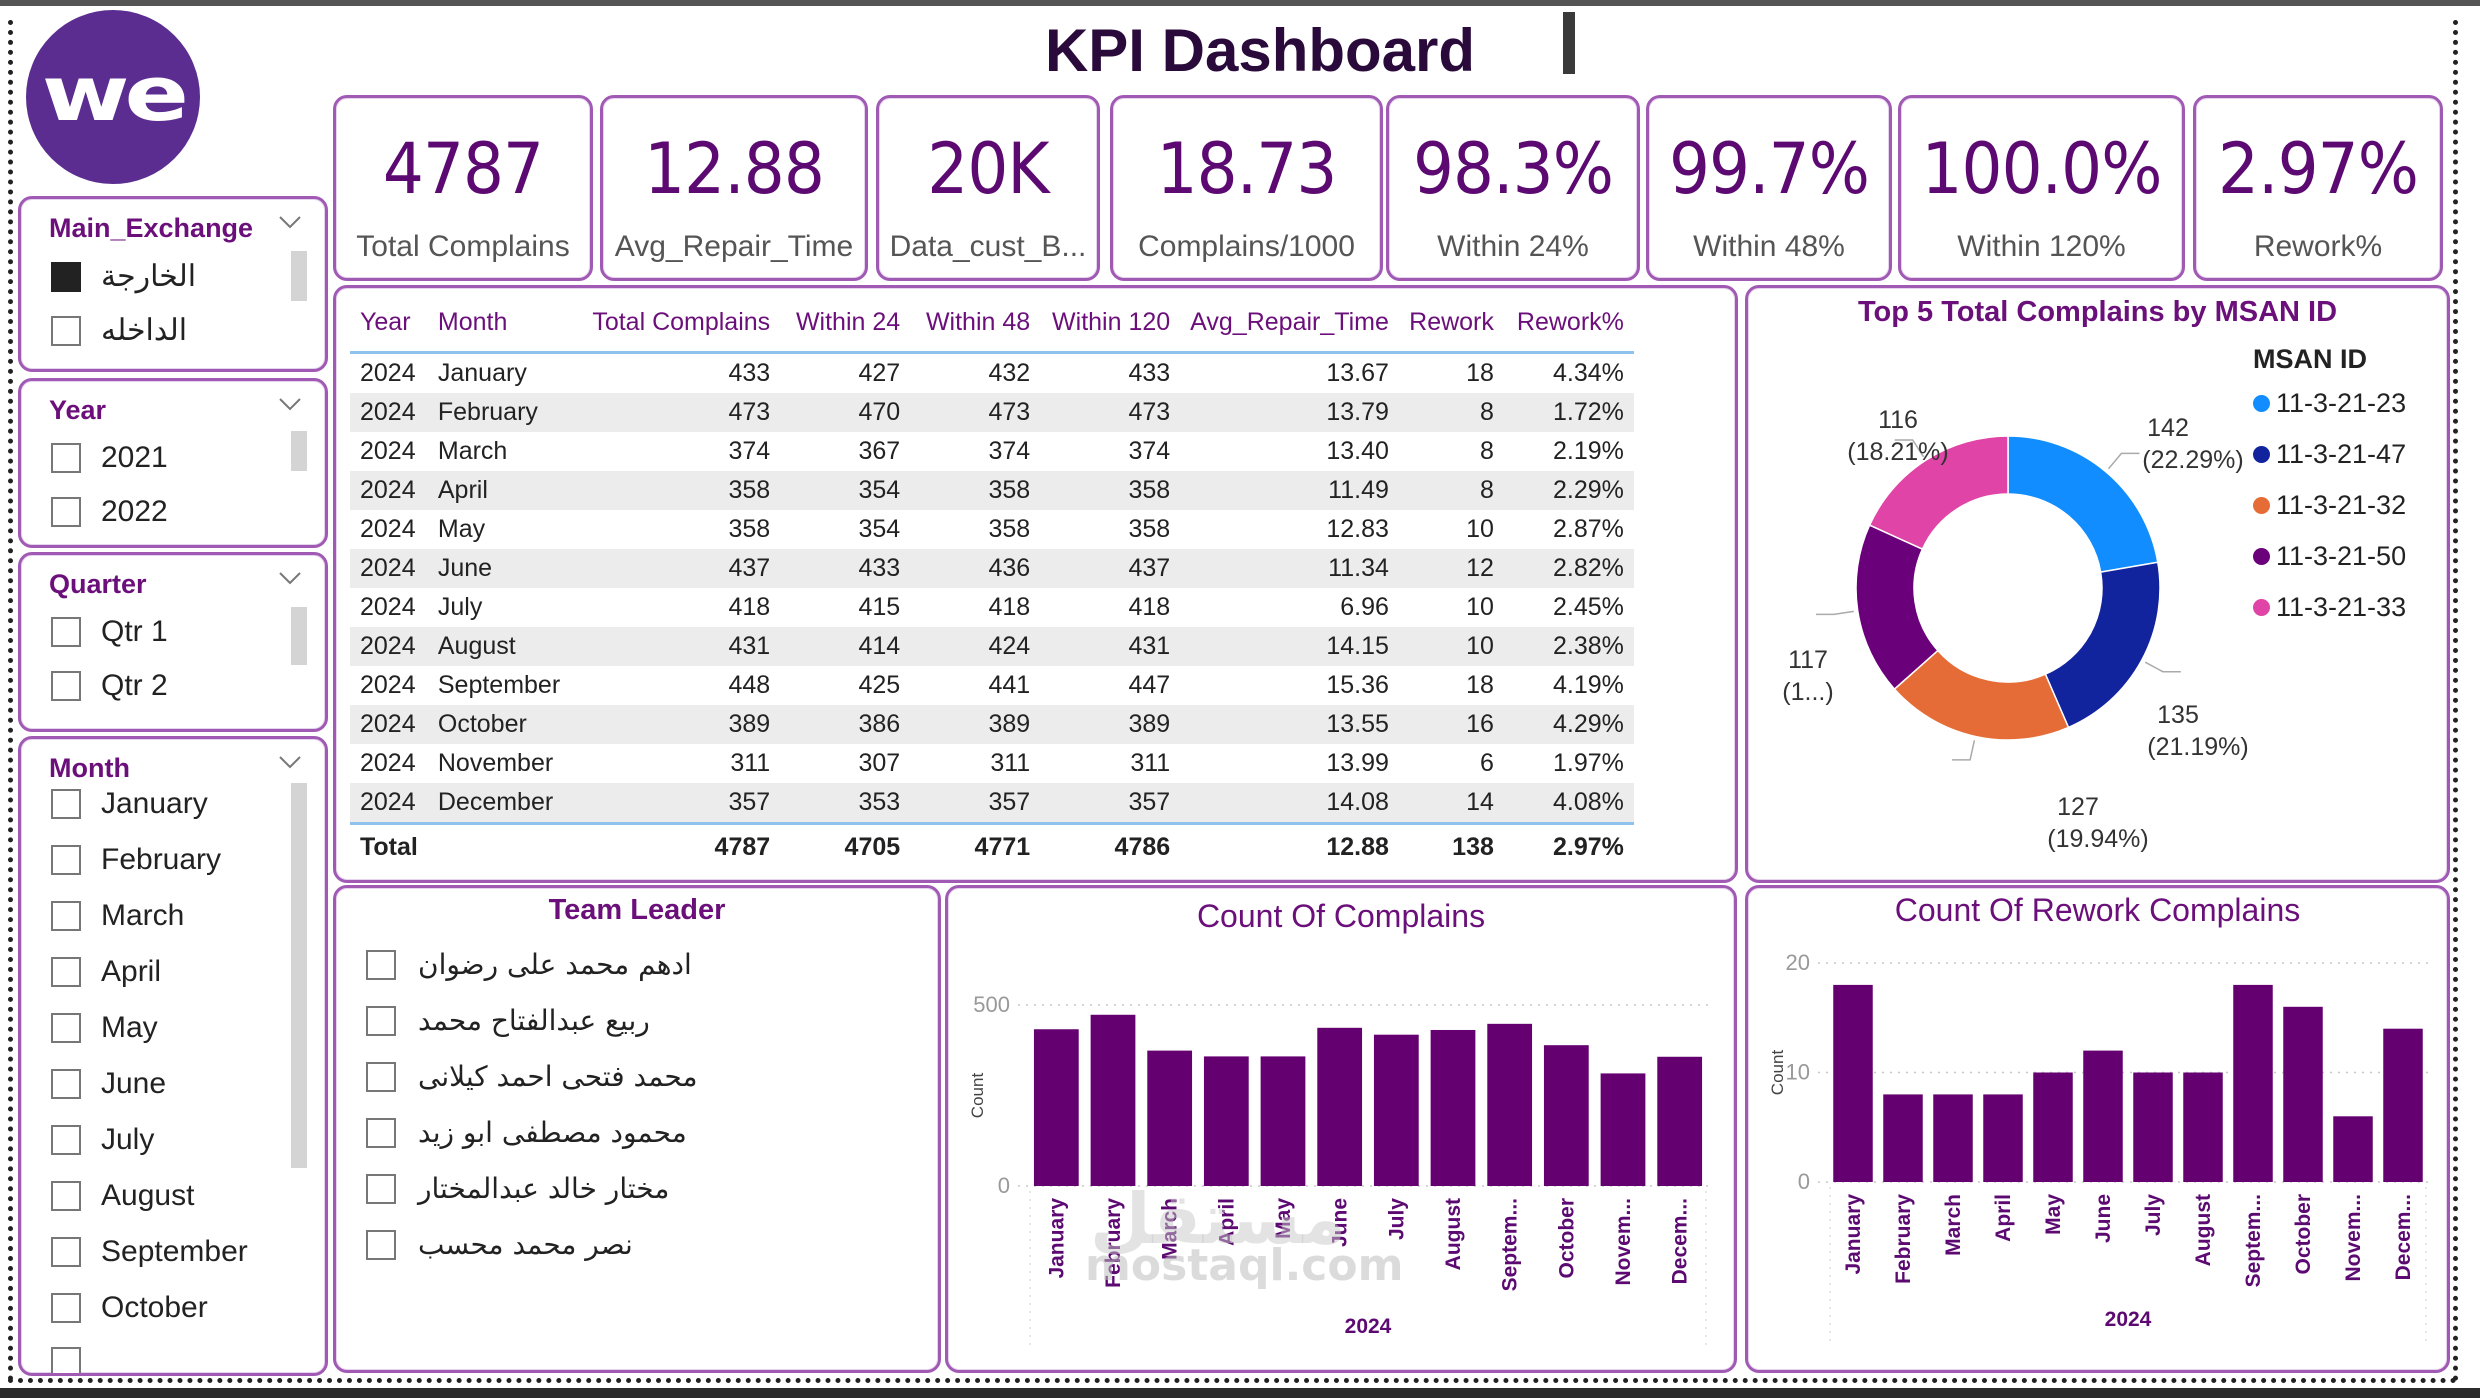  I want to click on column-header: Within 48, so click(975, 326).